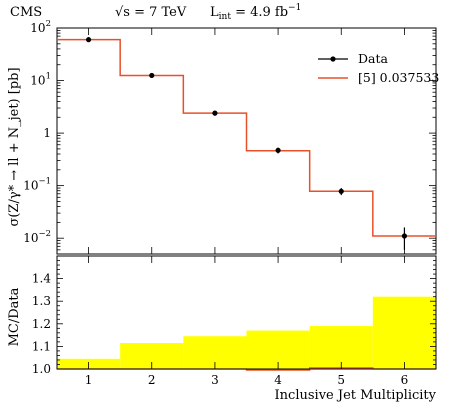 The image size is (450, 407). Describe the element at coordinates (378, 68) in the screenshot. I see `legend: Data [5] 0.037533` at that location.